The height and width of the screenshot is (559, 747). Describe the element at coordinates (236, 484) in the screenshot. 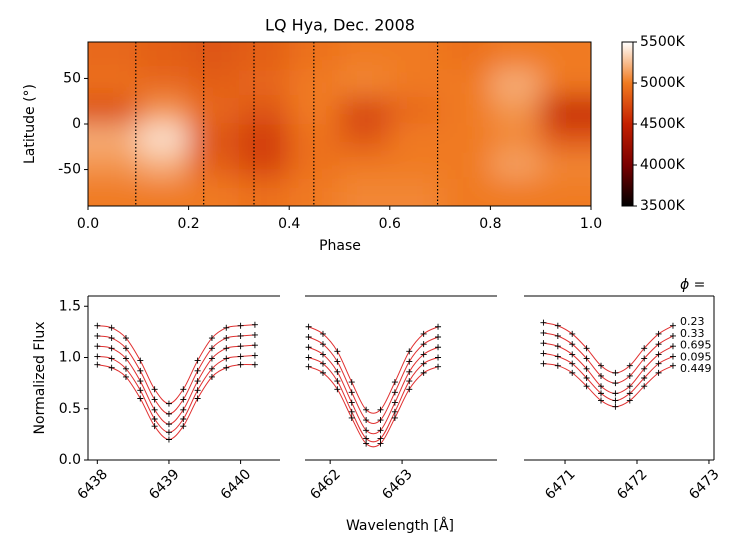

I see `x-tick-label: 6440` at that location.